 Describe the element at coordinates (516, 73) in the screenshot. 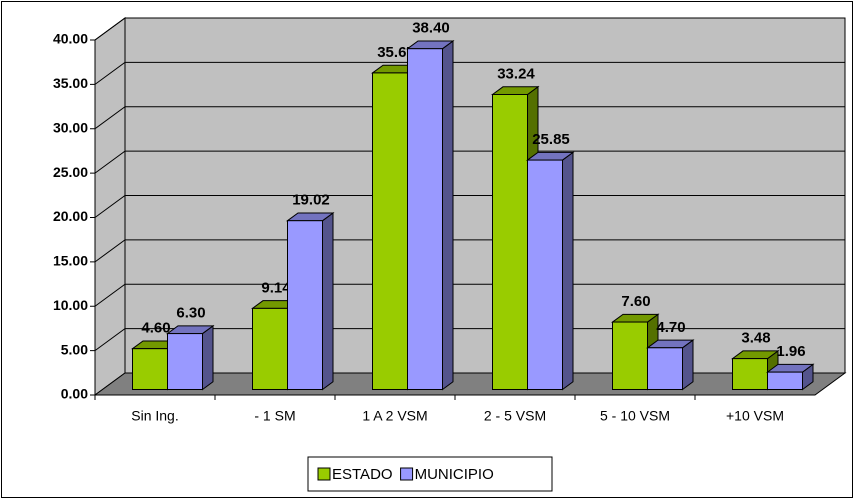

I see `data-label: 33.24` at that location.